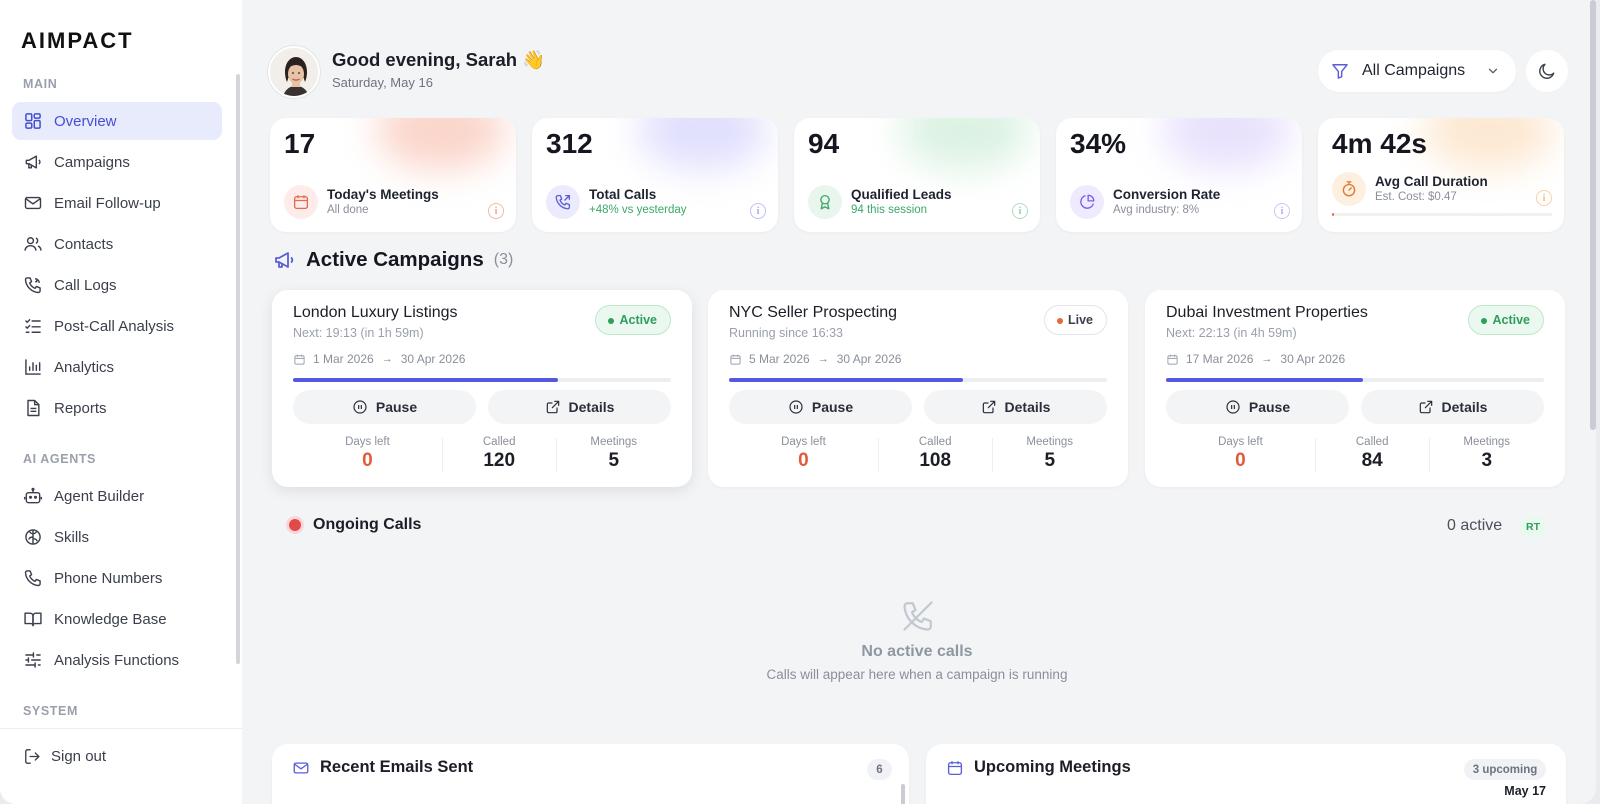  What do you see at coordinates (80, 408) in the screenshot?
I see `sidebar-item-label: Reports` at bounding box center [80, 408].